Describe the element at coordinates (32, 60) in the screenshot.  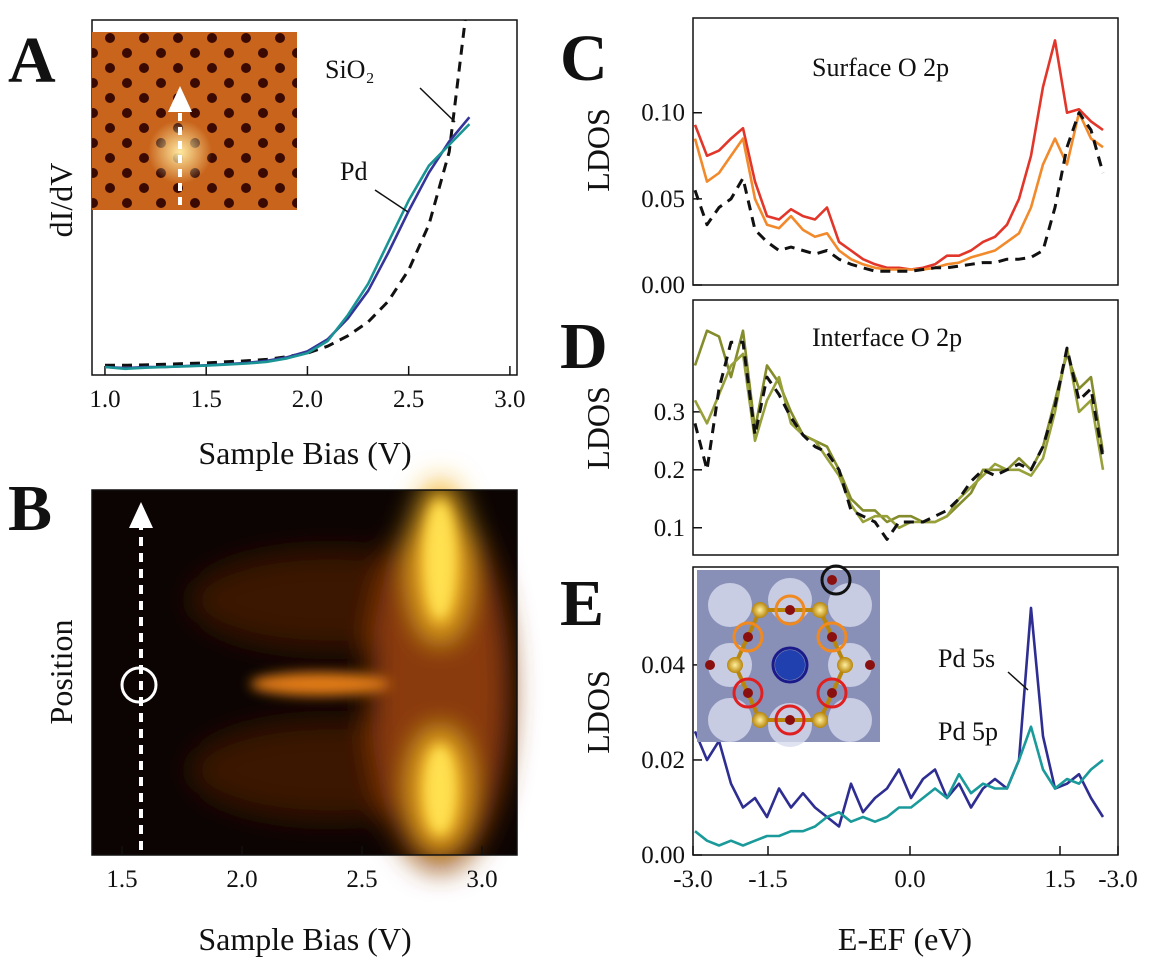
I see `panel-label: A` at that location.